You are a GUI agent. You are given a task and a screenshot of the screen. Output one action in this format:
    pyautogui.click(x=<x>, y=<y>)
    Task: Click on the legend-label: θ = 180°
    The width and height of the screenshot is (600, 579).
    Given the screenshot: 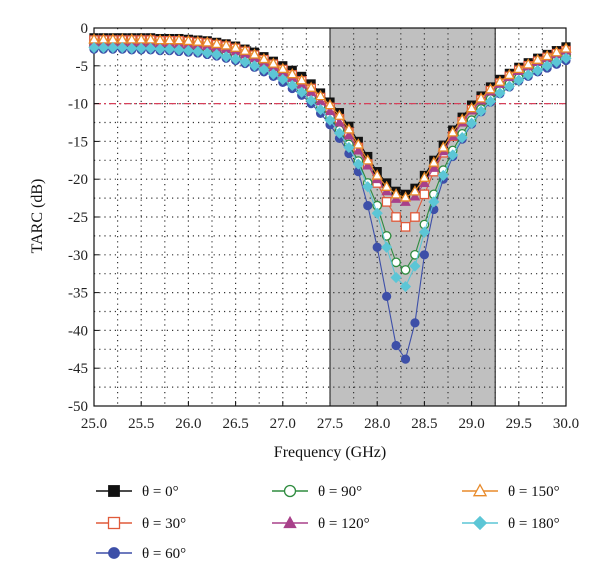 What is the action you would take?
    pyautogui.click(x=534, y=524)
    